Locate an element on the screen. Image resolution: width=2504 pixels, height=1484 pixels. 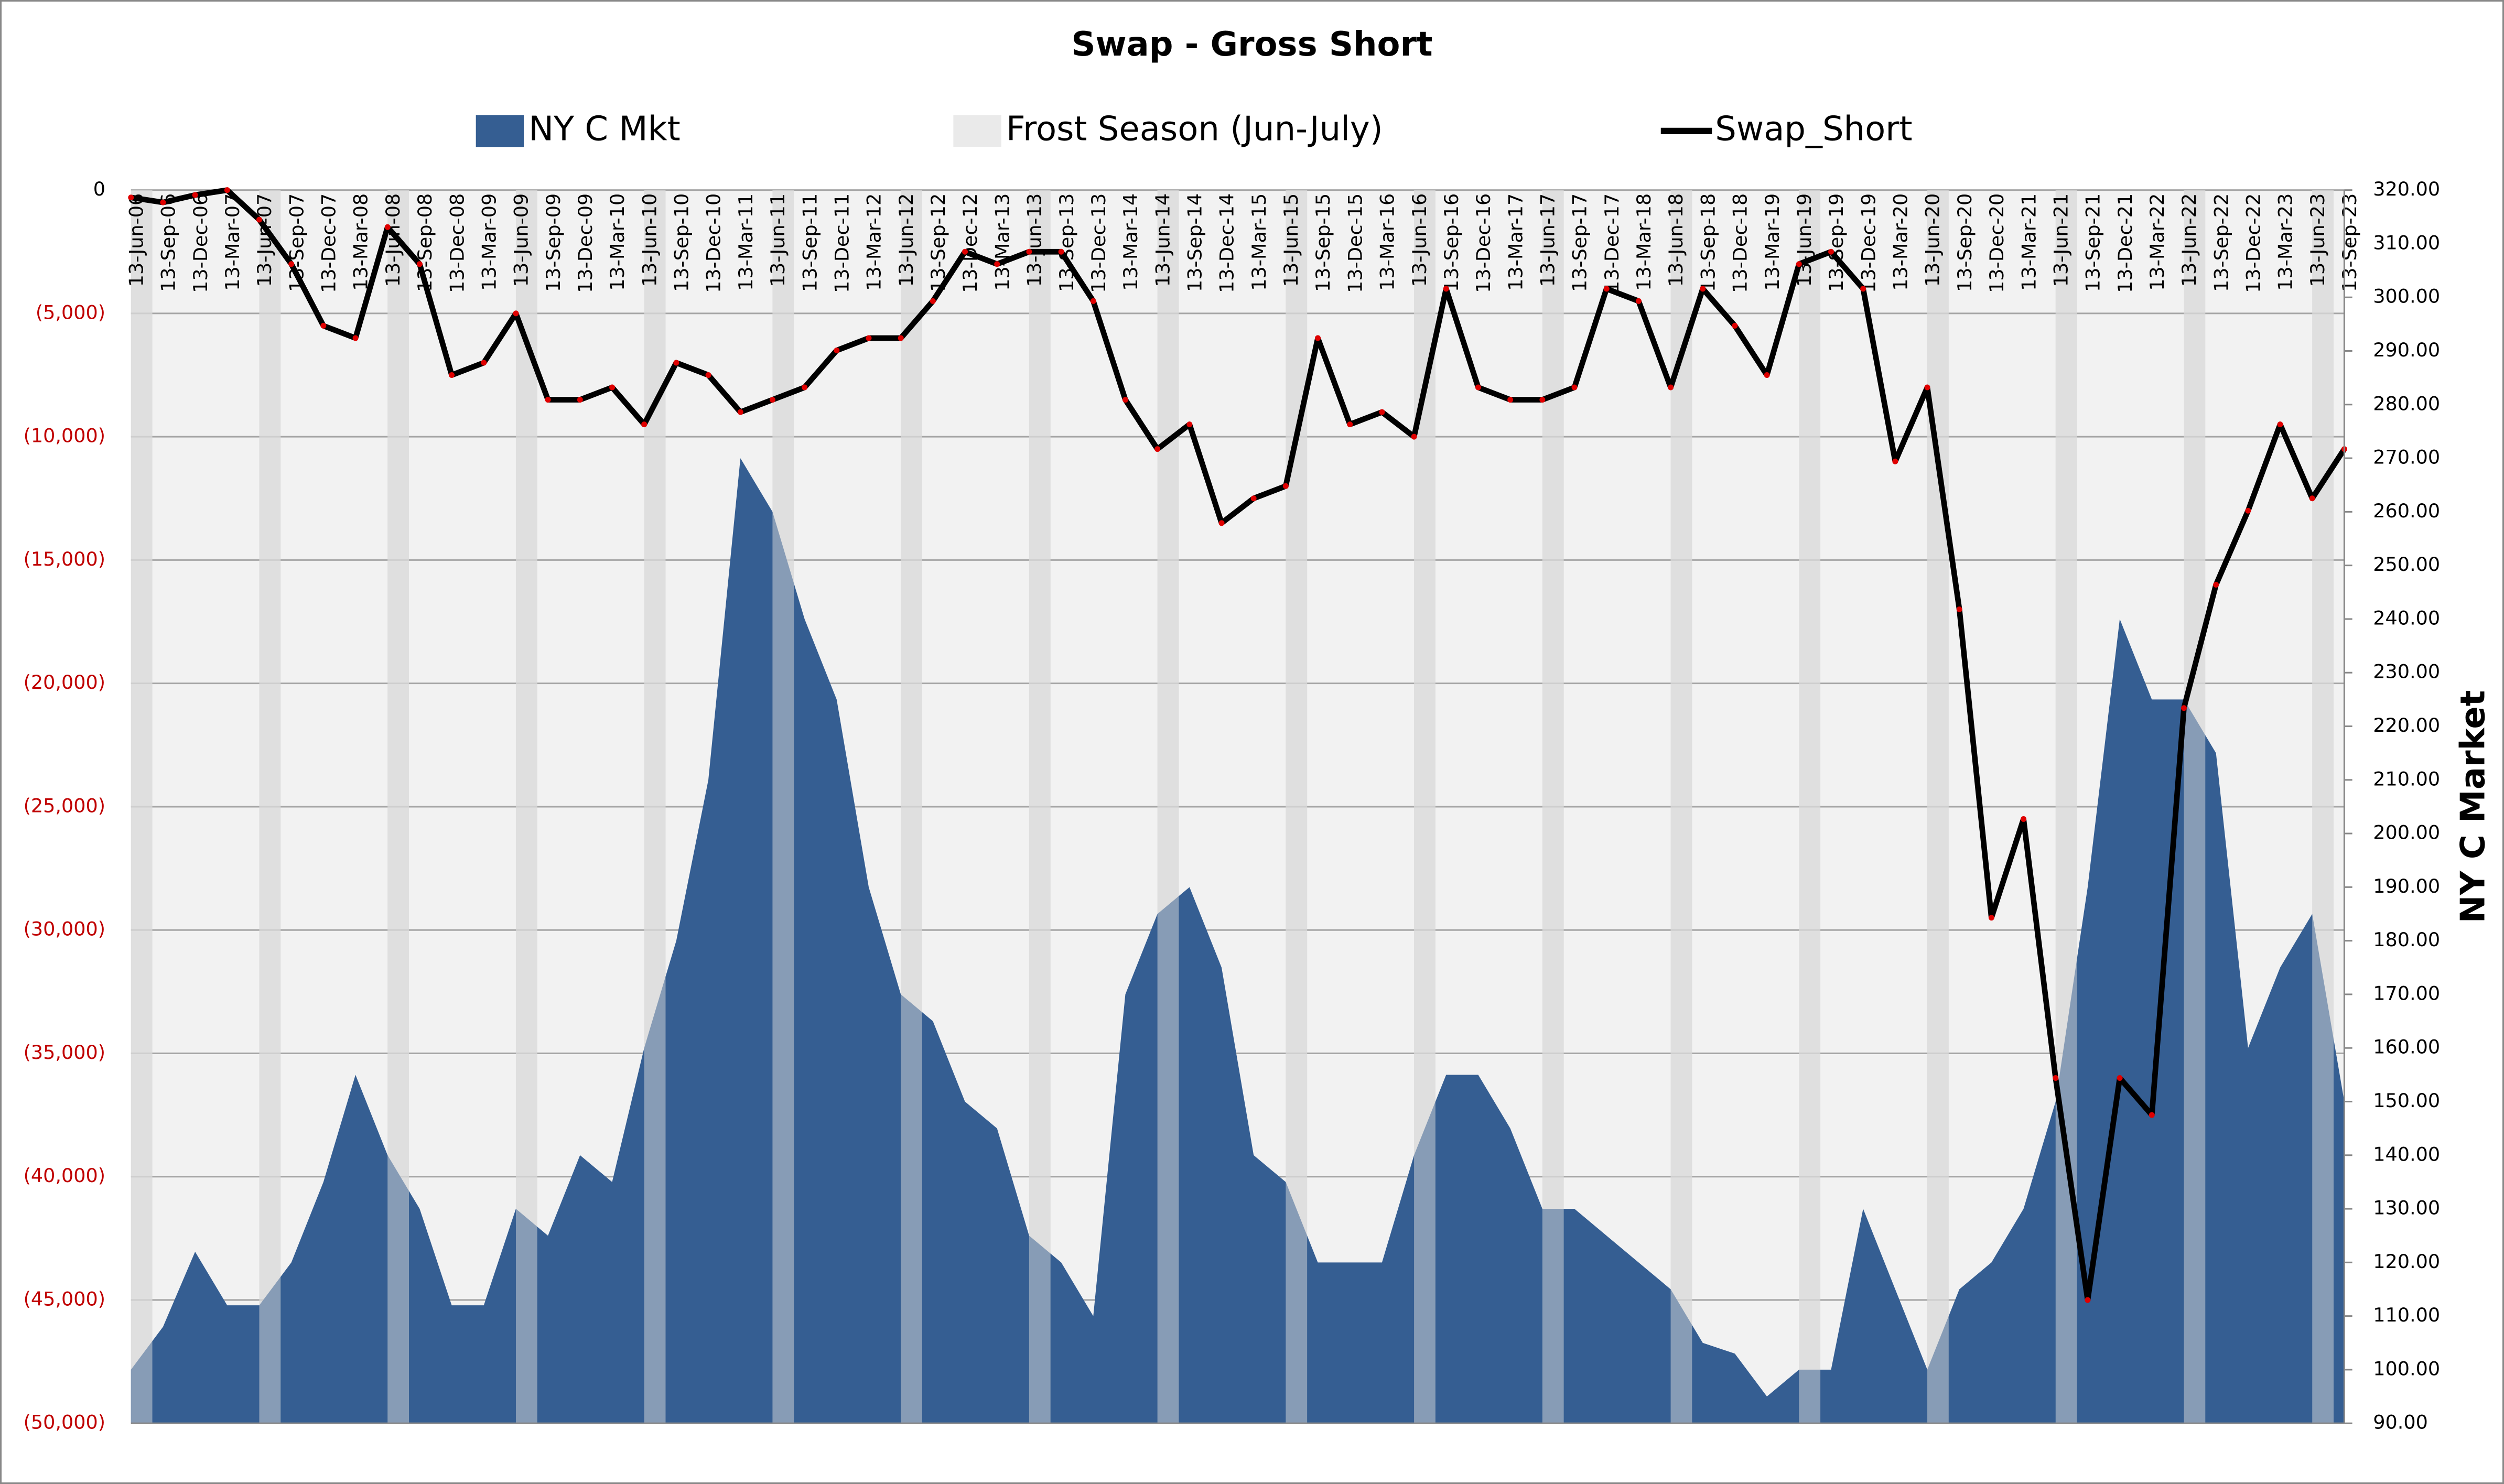
x-tick-label: 13-Mar-17 is located at coordinates (1515, 242).